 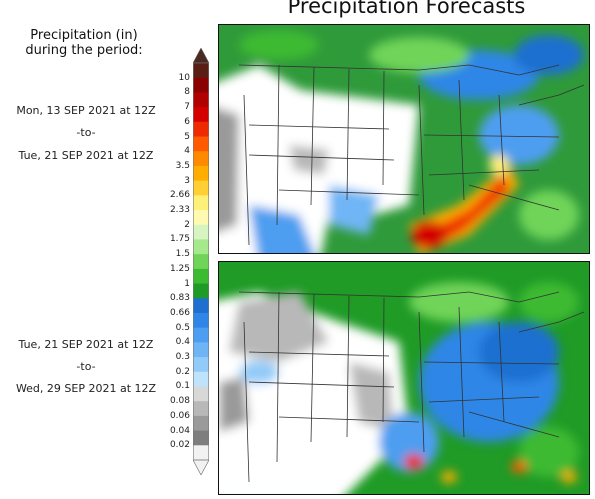 What do you see at coordinates (182, 254) in the screenshot?
I see `scale-tick-label: 1.5` at bounding box center [182, 254].